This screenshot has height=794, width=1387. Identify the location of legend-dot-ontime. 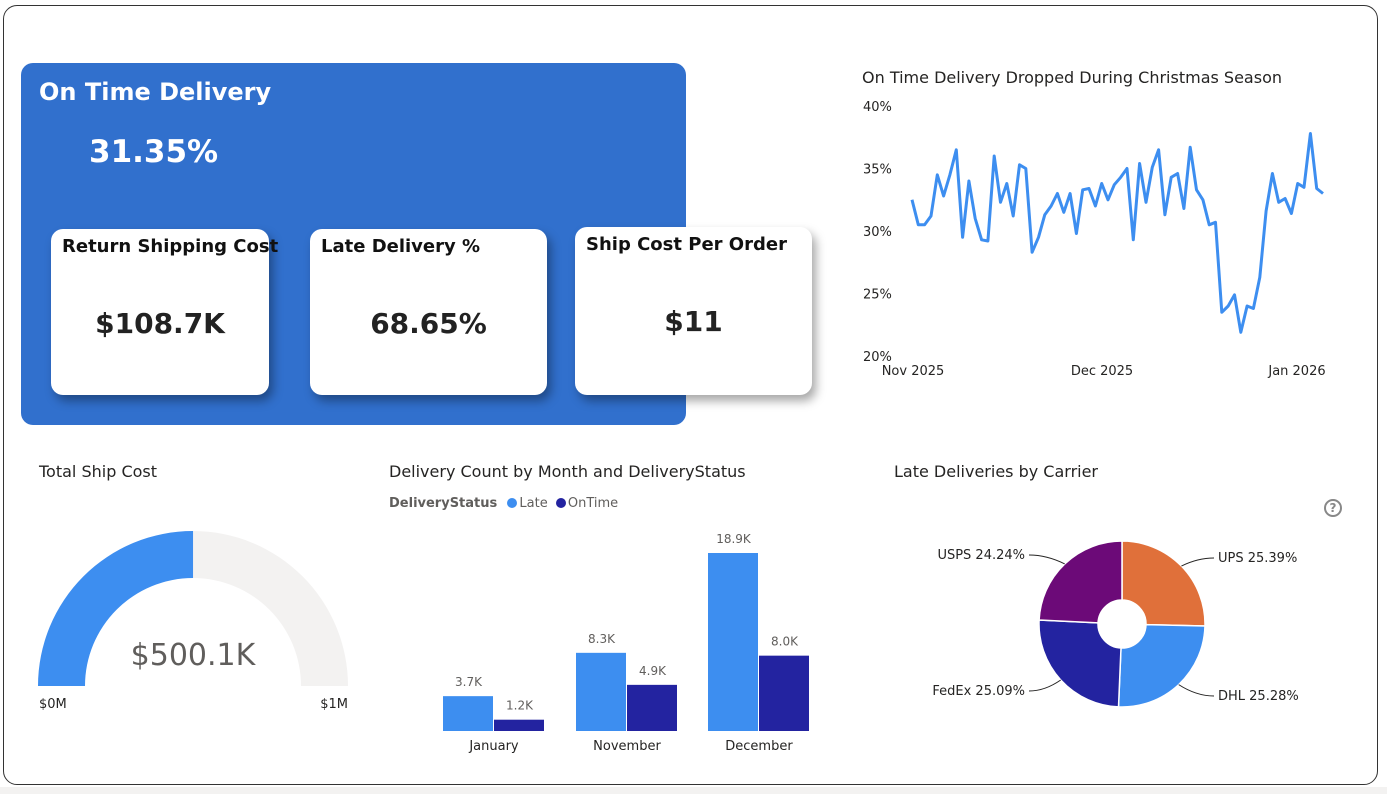
(560, 503).